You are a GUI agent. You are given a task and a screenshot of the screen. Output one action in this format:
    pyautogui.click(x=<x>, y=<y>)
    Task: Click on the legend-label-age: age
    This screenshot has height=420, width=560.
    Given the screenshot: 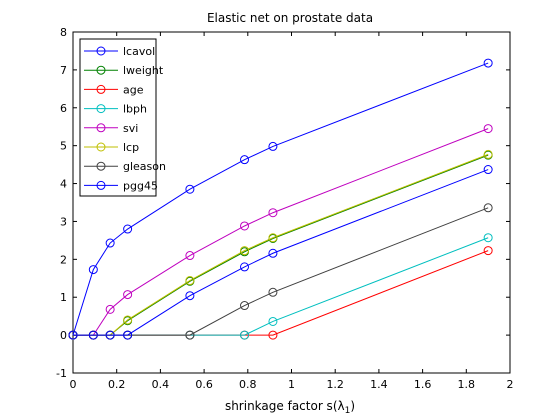 What is the action you would take?
    pyautogui.click(x=133, y=89)
    